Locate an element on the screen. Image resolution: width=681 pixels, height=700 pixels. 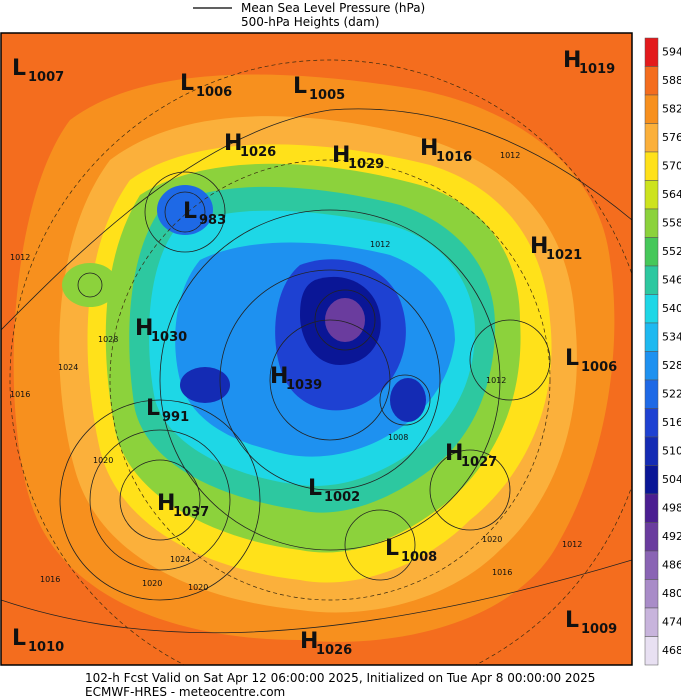
colorbar-label: 546 is located at coordinates (671, 279).